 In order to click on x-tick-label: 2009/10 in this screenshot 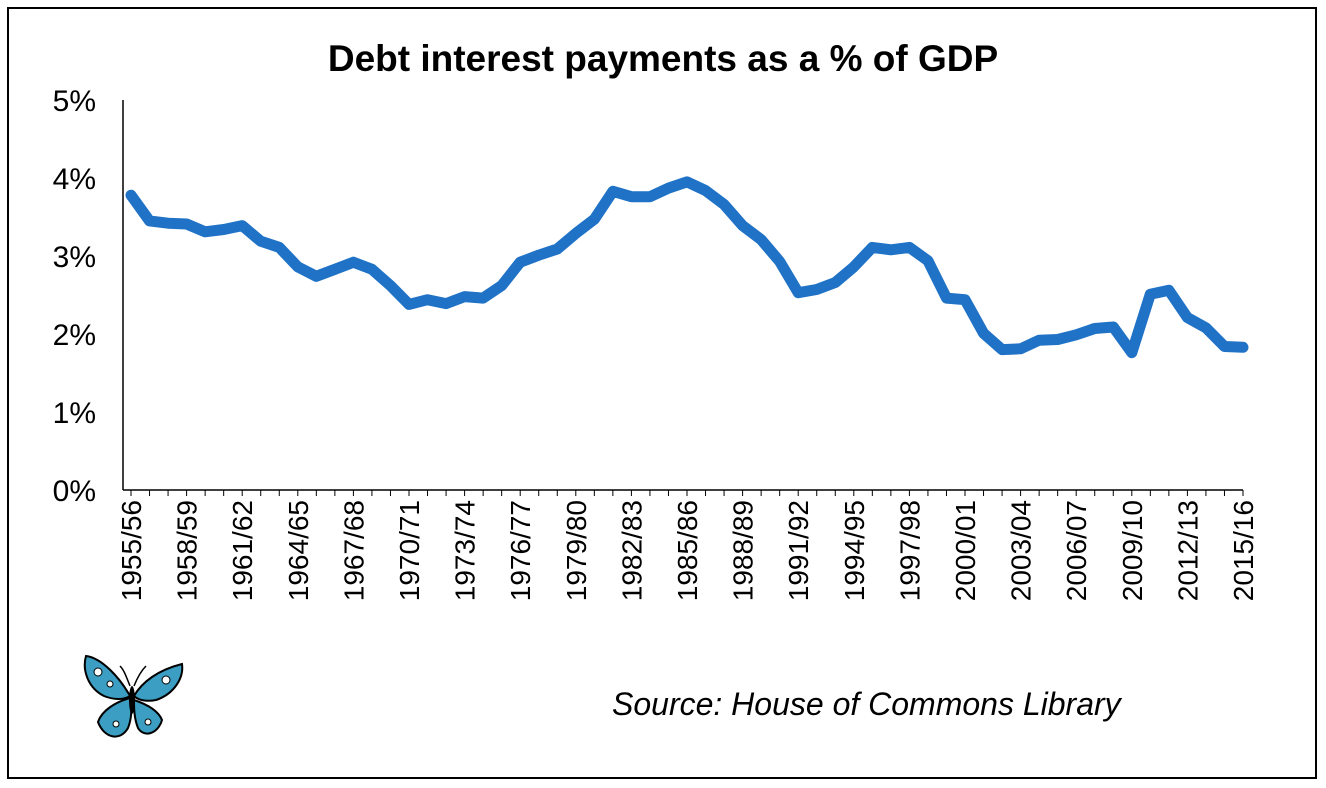, I will do `click(1132, 550)`.